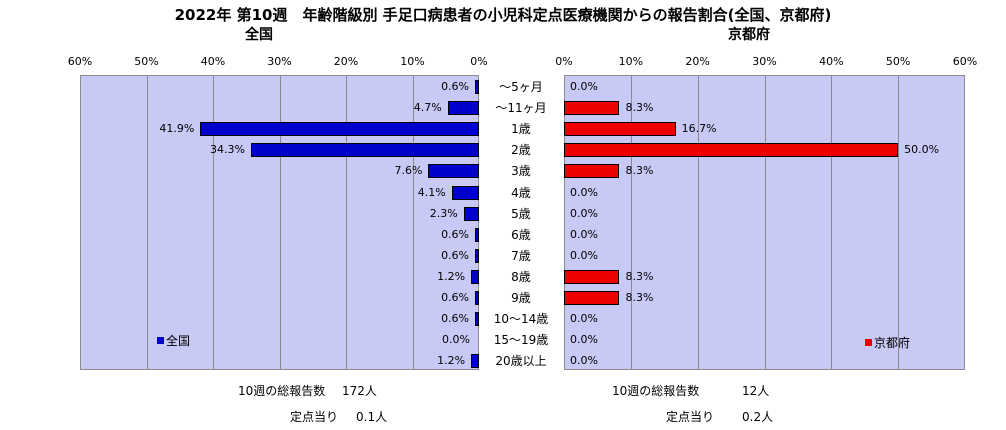  What do you see at coordinates (346, 61) in the screenshot?
I see `left-x-tick-label: 20%` at bounding box center [346, 61].